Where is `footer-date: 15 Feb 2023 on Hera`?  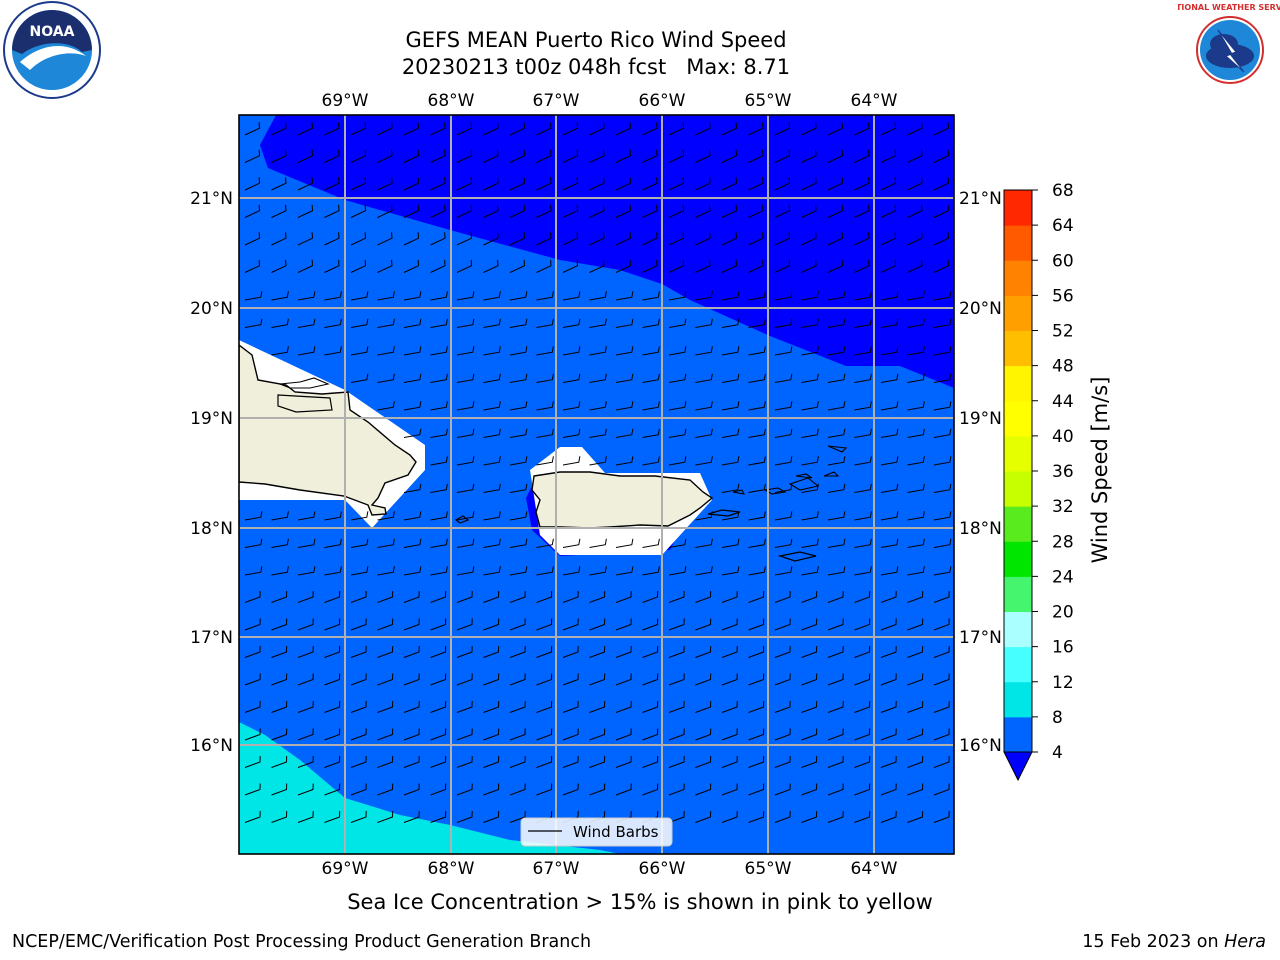 footer-date: 15 Feb 2023 on Hera is located at coordinates (1174, 942).